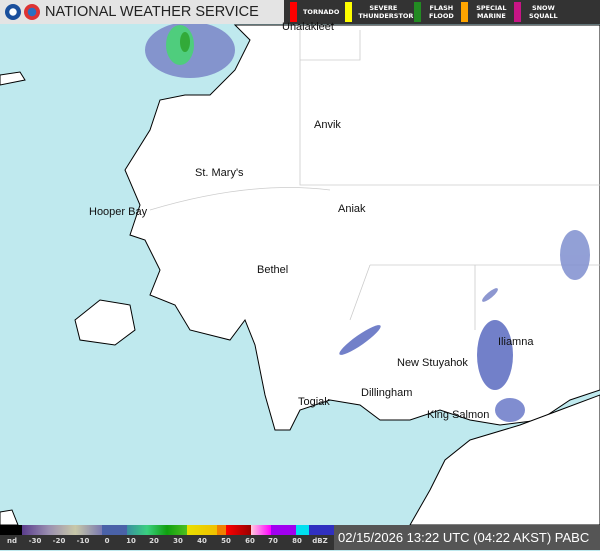 The width and height of the screenshot is (600, 551). Describe the element at coordinates (458, 415) in the screenshot. I see `city-label: King Salmon` at that location.